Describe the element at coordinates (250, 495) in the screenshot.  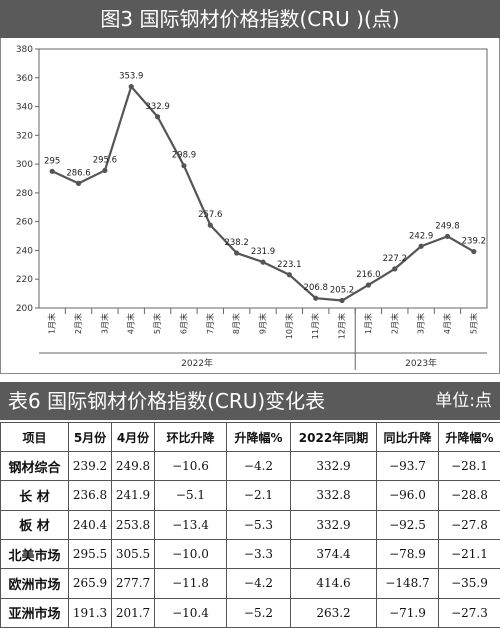
I see `table-row: 长 材 236.8 241.9 −5.1 −2.1 332.8 −96.0 −28.8` at that location.